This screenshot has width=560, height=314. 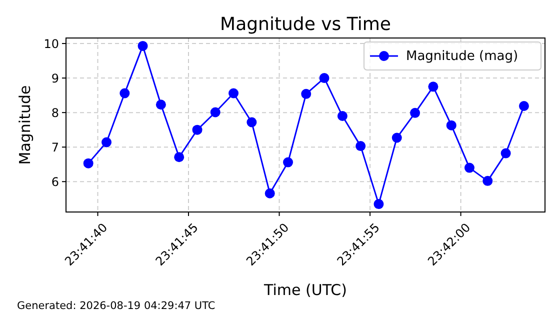 I want to click on y-tick-label: 8, so click(x=55, y=113).